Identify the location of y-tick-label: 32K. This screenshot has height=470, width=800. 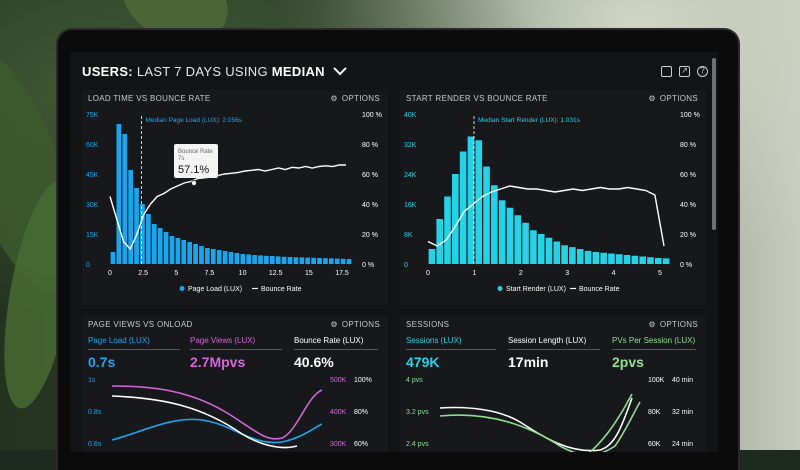
(410, 145).